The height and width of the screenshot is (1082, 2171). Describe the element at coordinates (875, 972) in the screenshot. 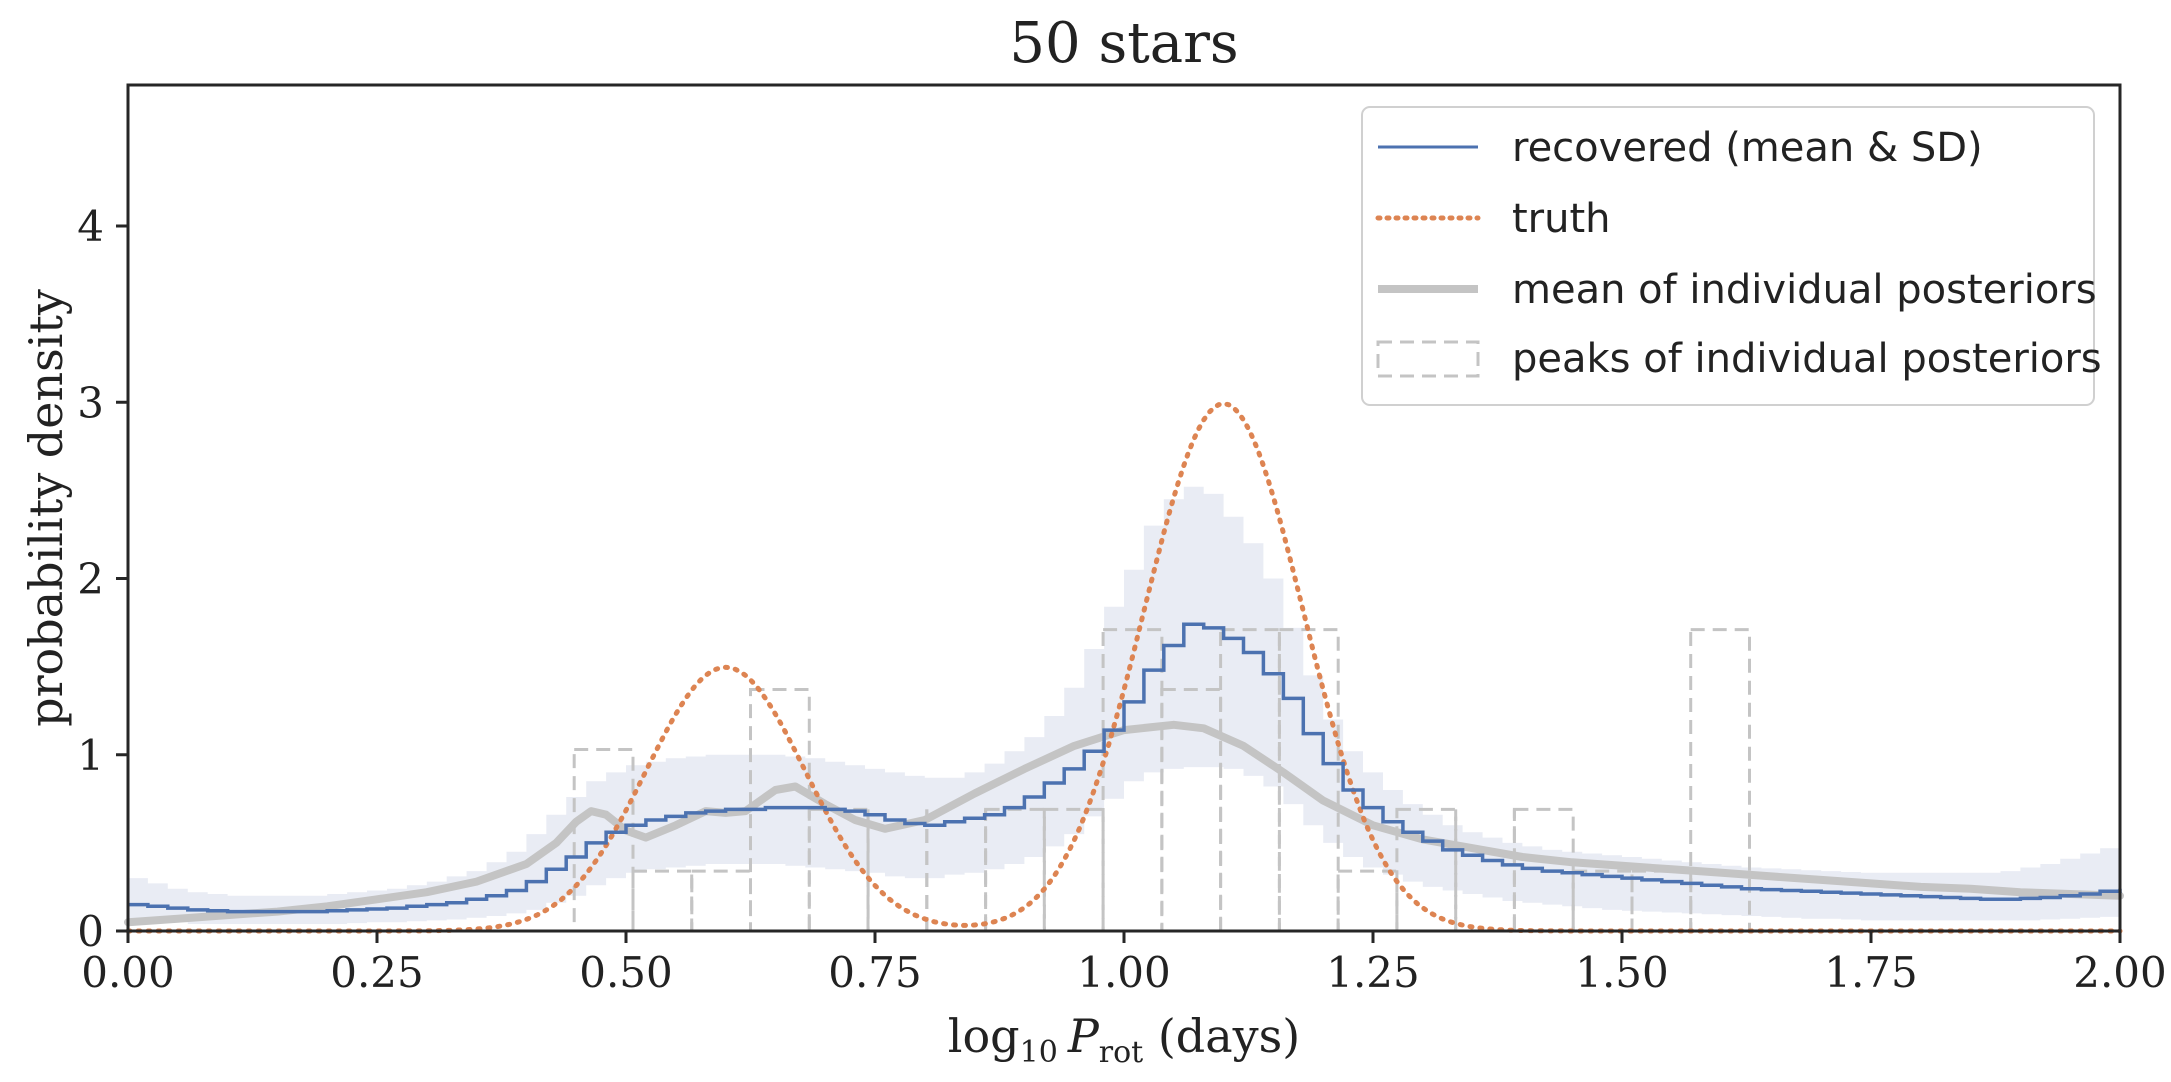

I see `x-tick-label: 0.75` at that location.